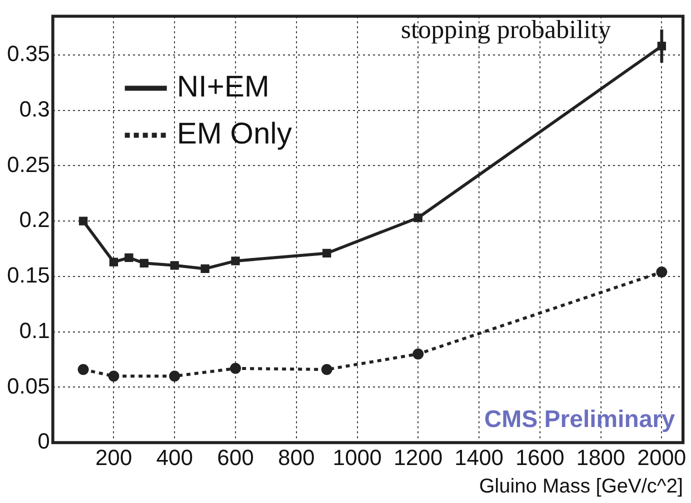 The width and height of the screenshot is (691, 503). What do you see at coordinates (34, 219) in the screenshot?
I see `y-tick-label: 0.2` at bounding box center [34, 219].